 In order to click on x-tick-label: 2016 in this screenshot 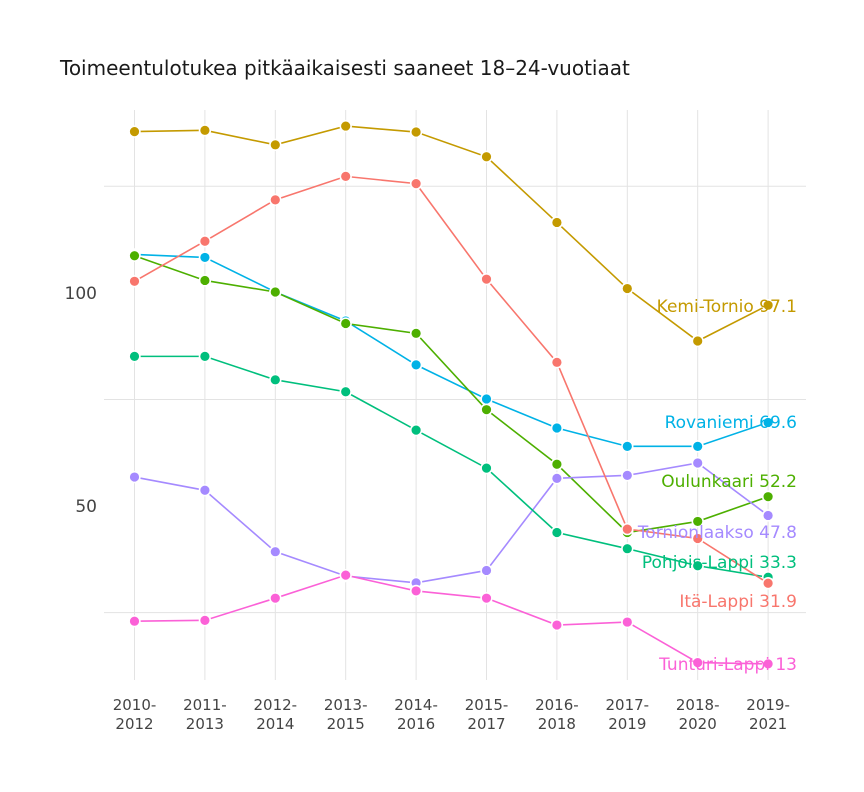, I will do `click(416, 724)`.